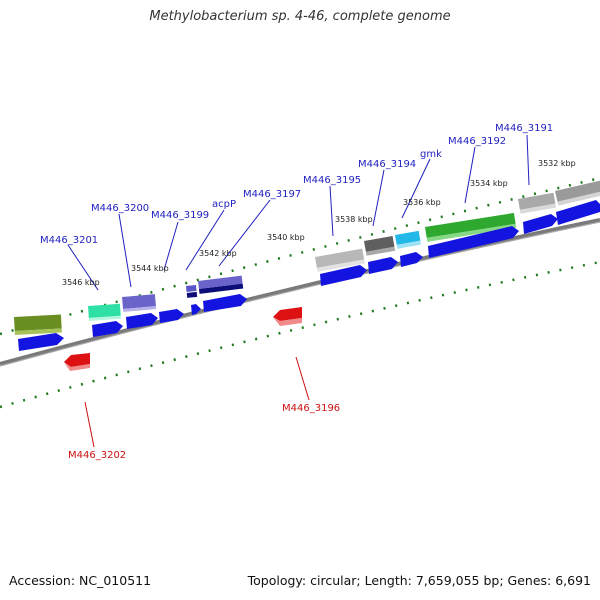  What do you see at coordinates (97, 455) in the screenshot?
I see `gene-label-m446-3202: M446_3202` at bounding box center [97, 455].